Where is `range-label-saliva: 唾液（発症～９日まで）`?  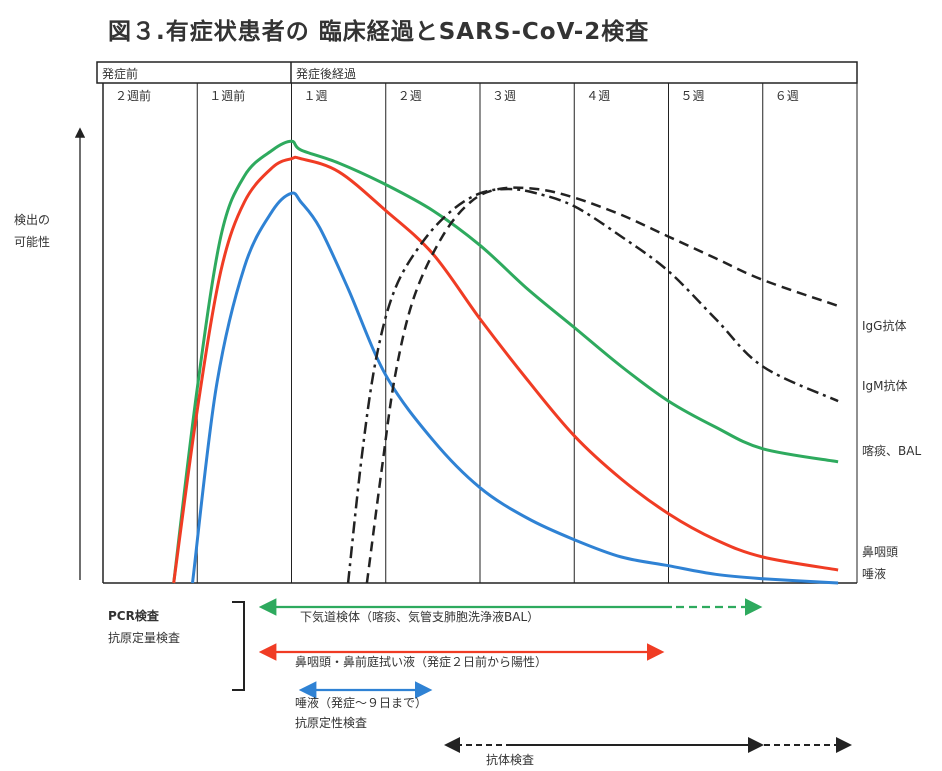 range-label-saliva: 唾液（発症～９日まで） is located at coordinates (361, 702).